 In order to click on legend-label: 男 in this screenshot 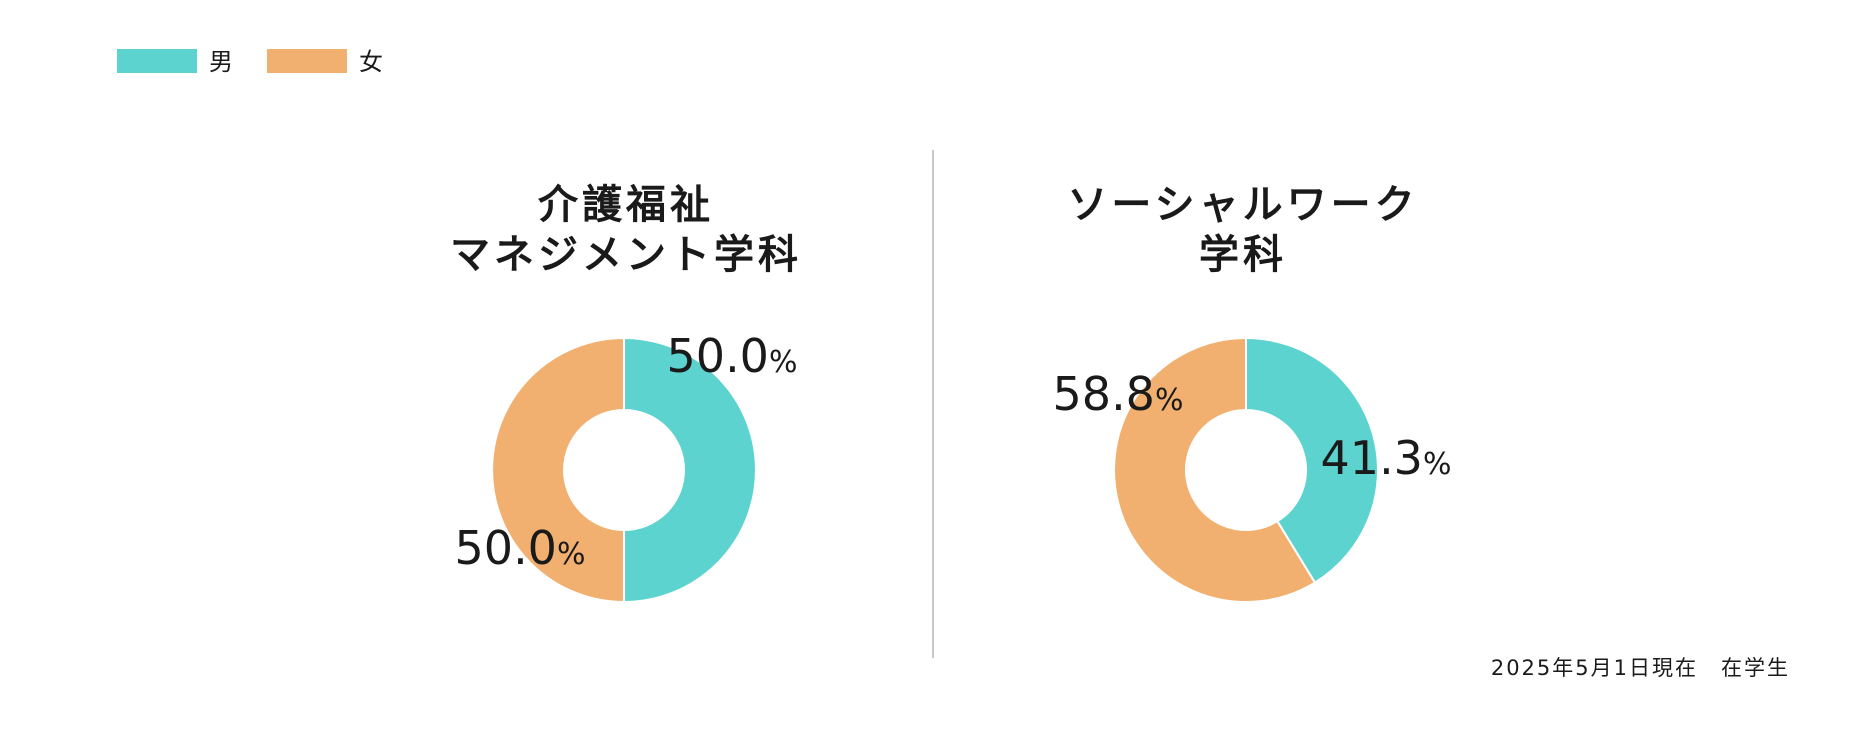, I will do `click(221, 62)`.